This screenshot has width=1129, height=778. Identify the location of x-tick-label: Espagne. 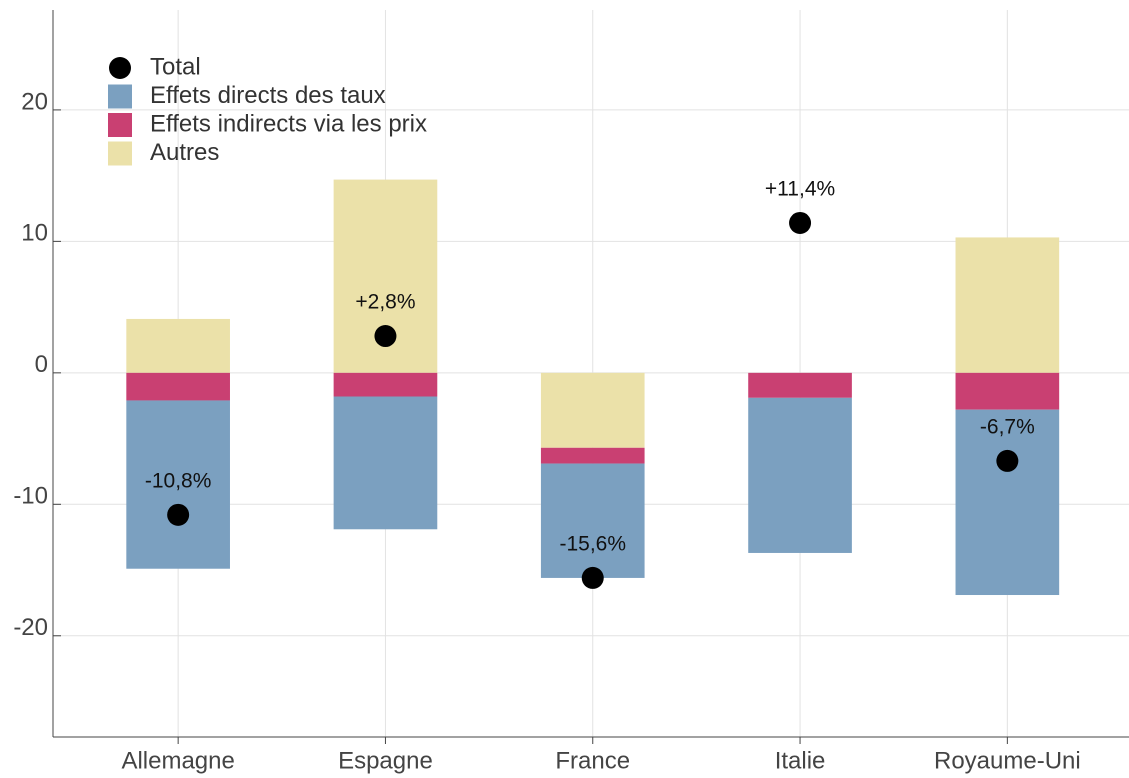
(385, 760).